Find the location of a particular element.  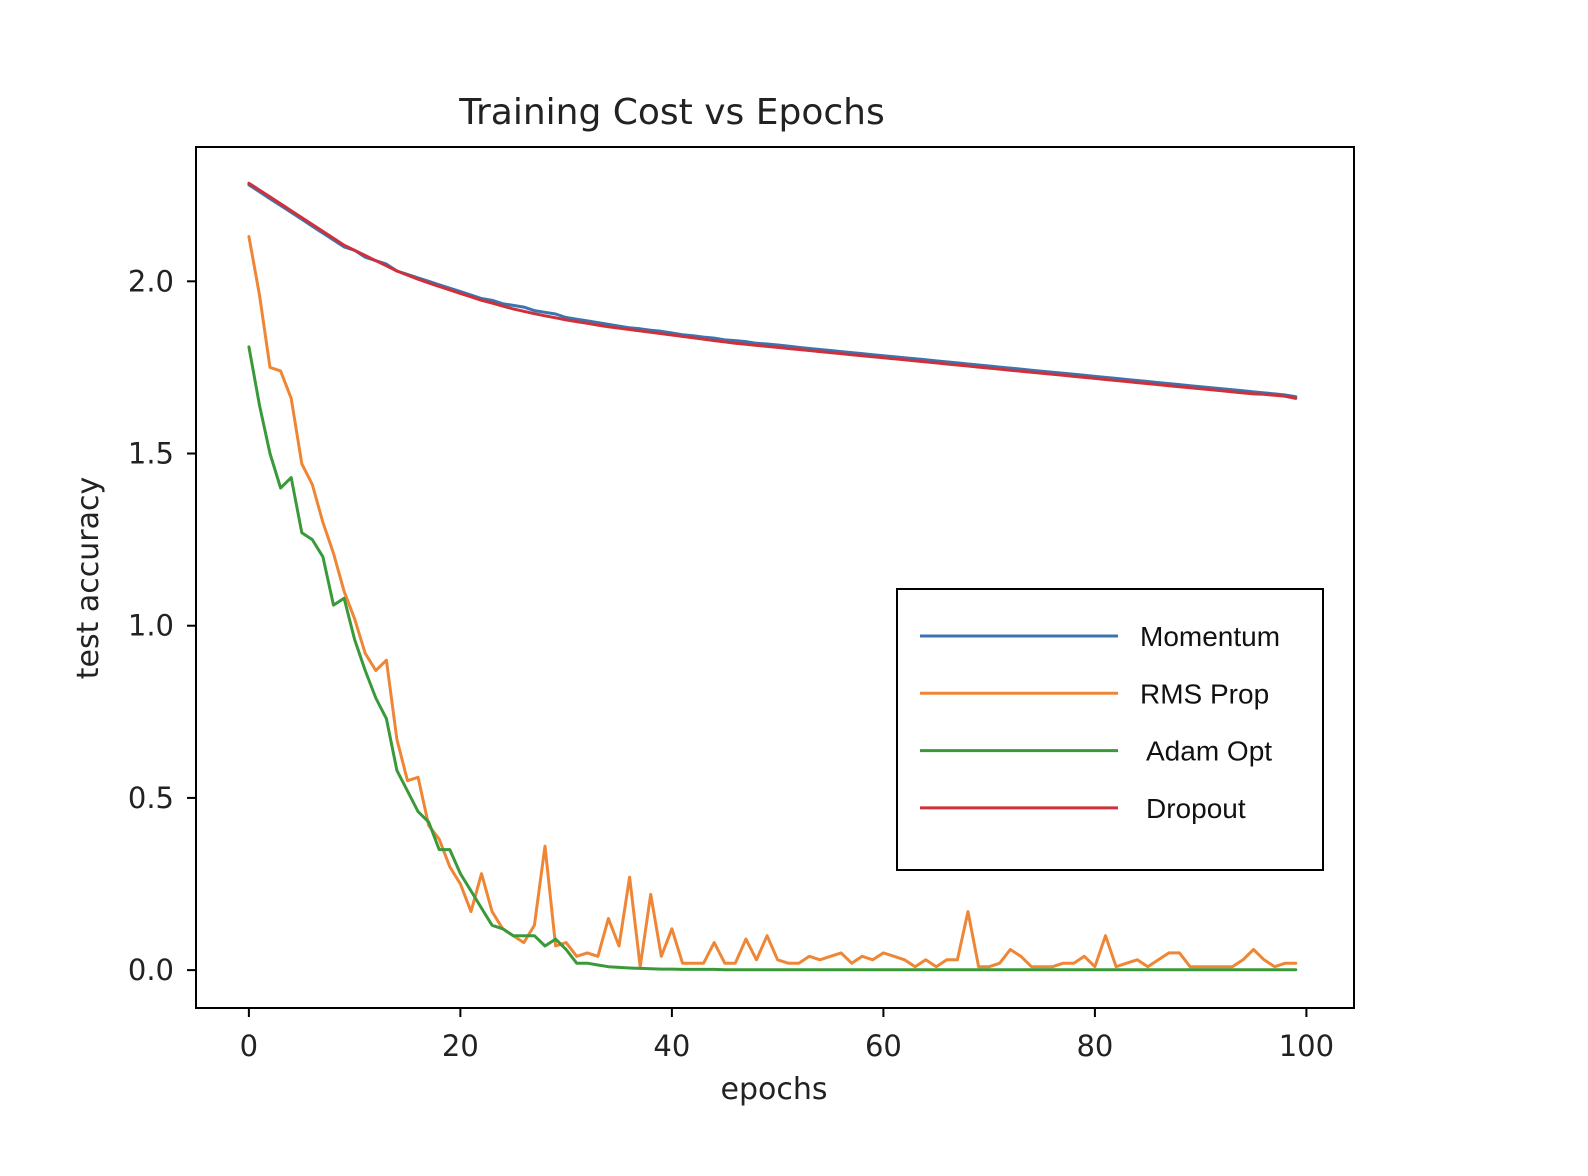

x-axis: 0 20 40 60 80 100 is located at coordinates (787, 1035).